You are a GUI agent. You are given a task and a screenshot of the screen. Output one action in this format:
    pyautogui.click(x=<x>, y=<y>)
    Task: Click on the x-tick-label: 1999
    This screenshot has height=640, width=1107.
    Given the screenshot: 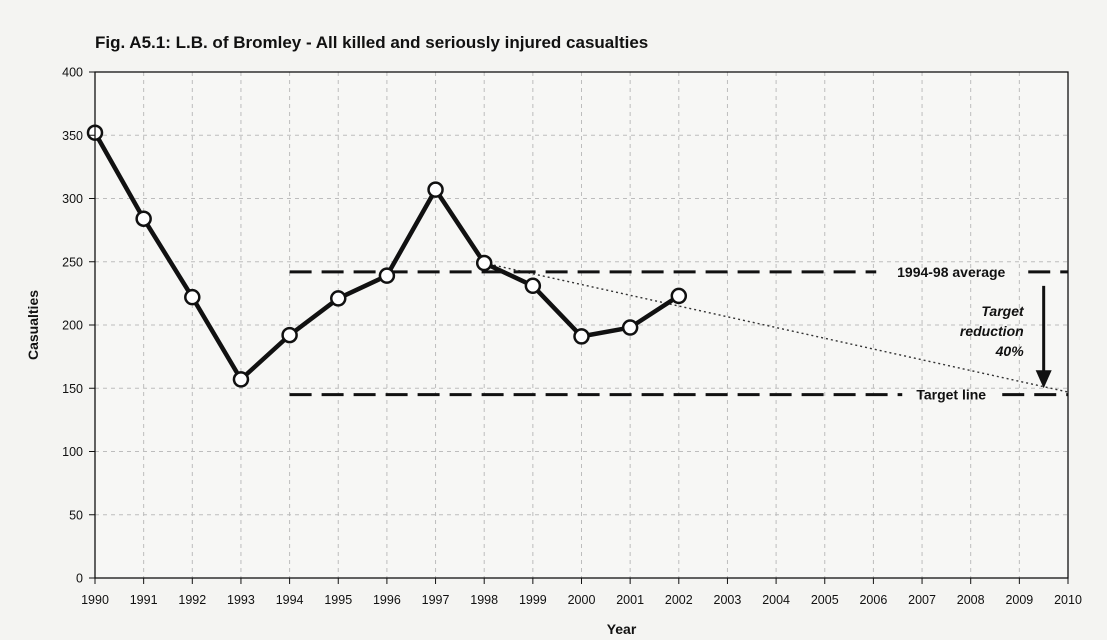 What is the action you would take?
    pyautogui.click(x=533, y=600)
    